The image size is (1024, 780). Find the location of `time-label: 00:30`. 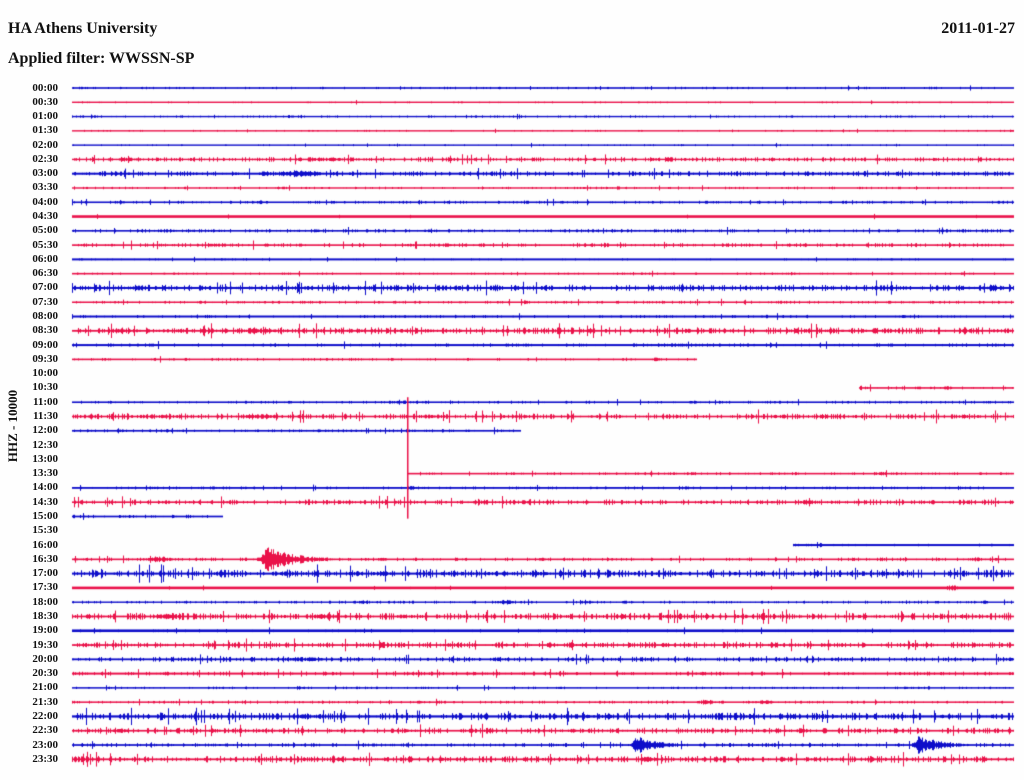

time-label: 00:30 is located at coordinates (45, 101).